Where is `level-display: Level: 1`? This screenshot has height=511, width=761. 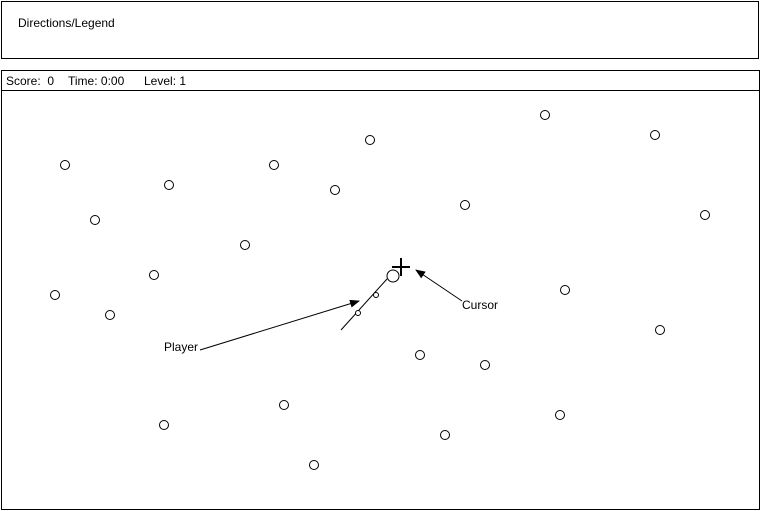
level-display: Level: 1 is located at coordinates (165, 81).